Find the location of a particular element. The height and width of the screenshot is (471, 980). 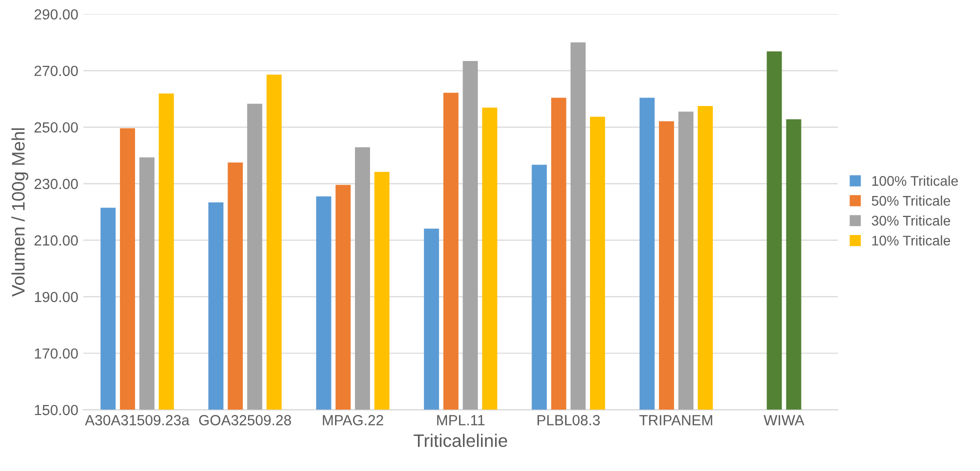

x-tick-label: MPL.11 is located at coordinates (460, 420).